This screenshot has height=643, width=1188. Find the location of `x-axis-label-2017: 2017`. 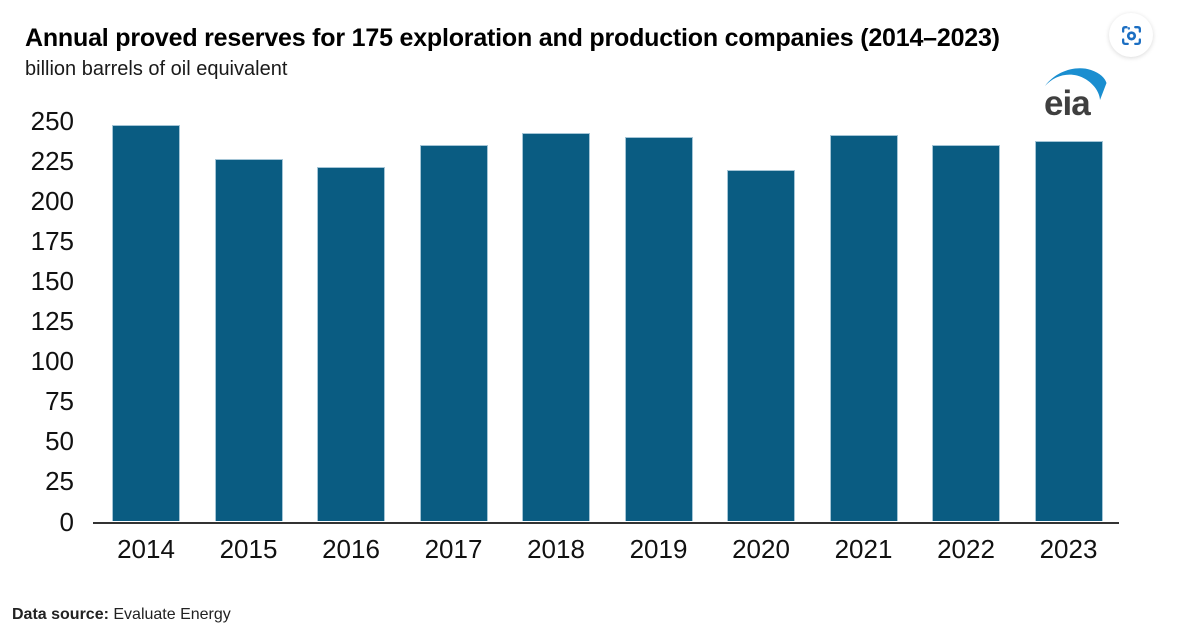

x-axis-label-2017: 2017 is located at coordinates (453, 549).